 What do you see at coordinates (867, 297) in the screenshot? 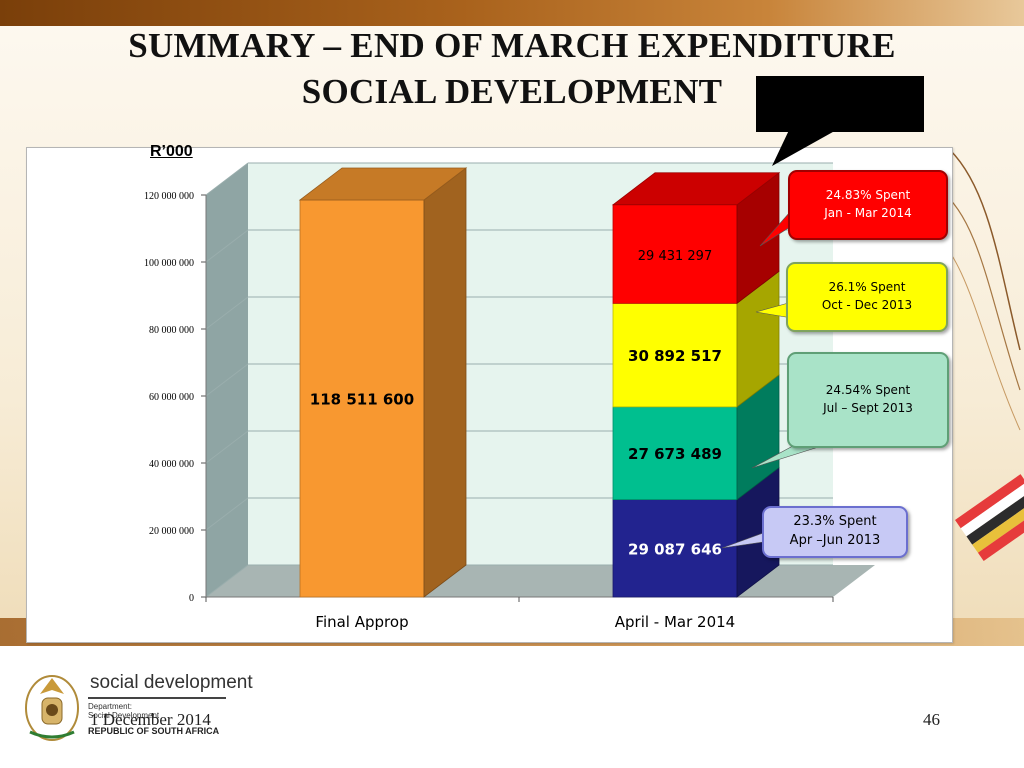
I see `callout-q3: 26.1% Spent Oct - Dec 2013` at bounding box center [867, 297].